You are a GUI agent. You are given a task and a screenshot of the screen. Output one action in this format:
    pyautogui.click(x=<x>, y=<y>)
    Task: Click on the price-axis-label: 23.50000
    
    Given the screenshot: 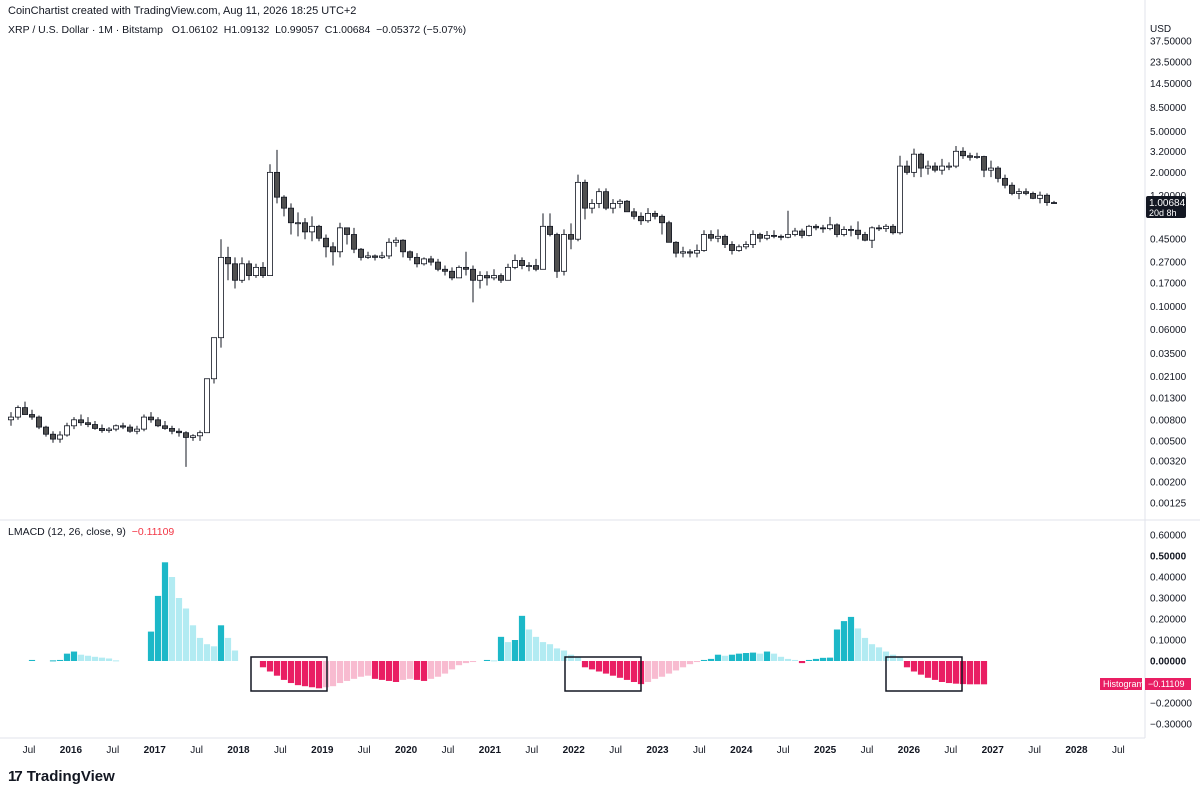 What is the action you would take?
    pyautogui.click(x=1171, y=62)
    